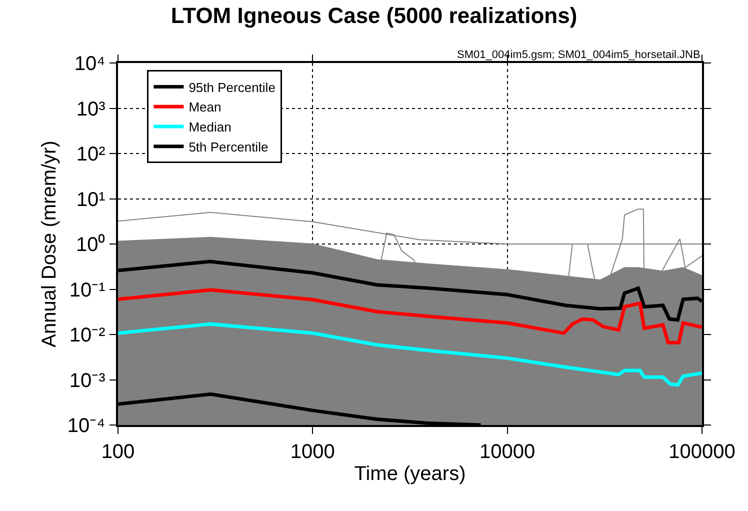  I want to click on chart-title: LTOM Igneous Case (5000 realizations), so click(374, 15).